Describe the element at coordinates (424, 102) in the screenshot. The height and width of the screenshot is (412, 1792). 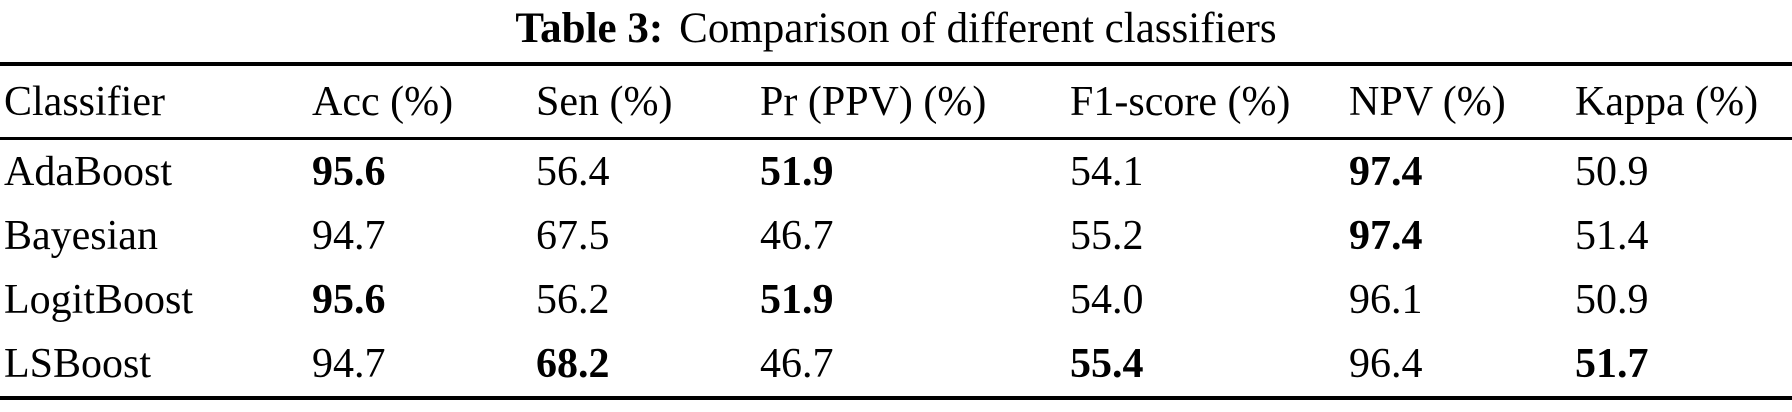
I see `column-header-acc: Acc (%)` at that location.